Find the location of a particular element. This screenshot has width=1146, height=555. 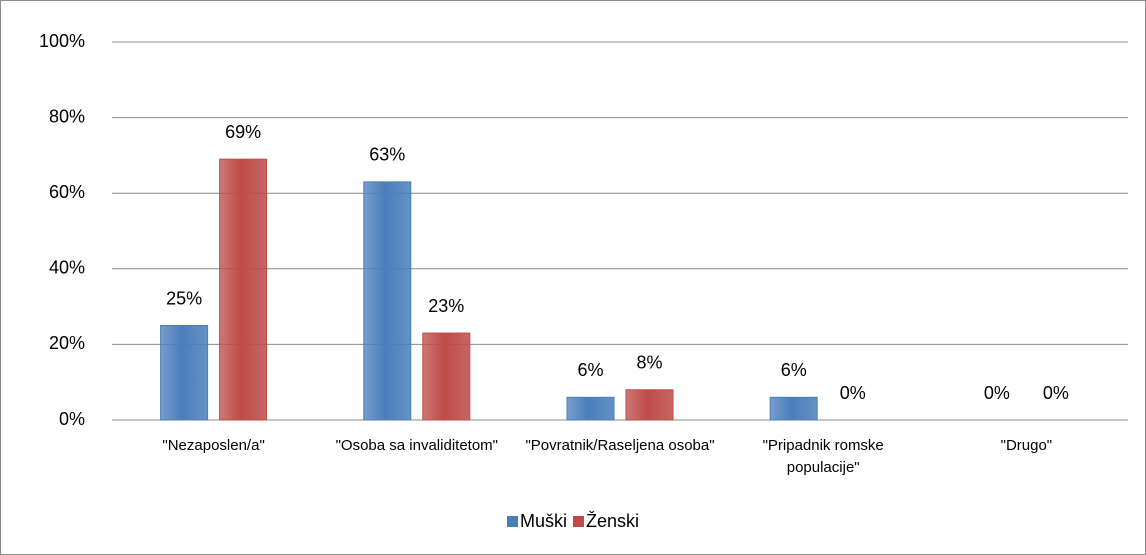

value-label: 23% is located at coordinates (446, 306).